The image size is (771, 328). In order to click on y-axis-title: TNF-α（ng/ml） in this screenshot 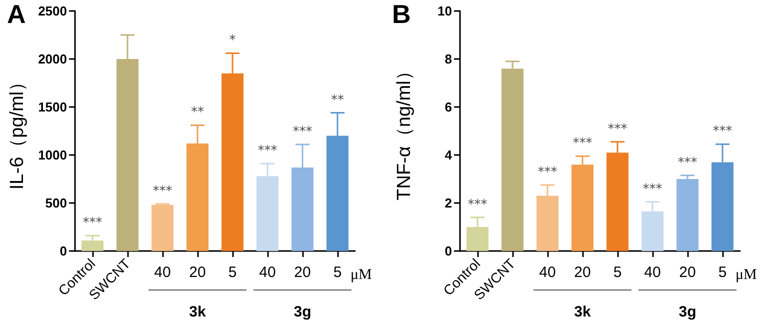, I will do `click(404, 131)`.